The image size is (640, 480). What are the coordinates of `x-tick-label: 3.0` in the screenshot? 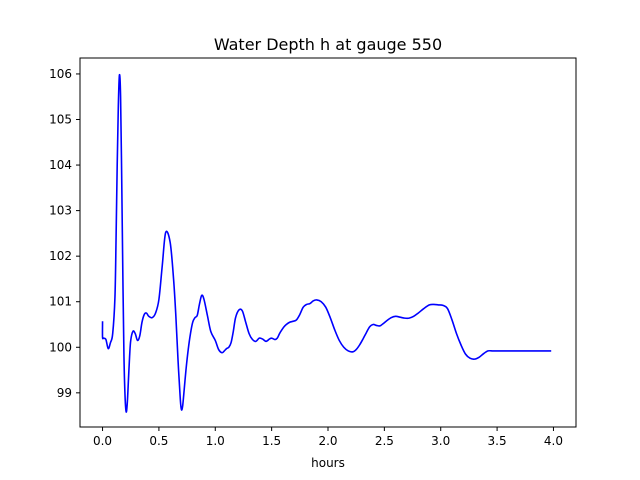 It's located at (440, 441).